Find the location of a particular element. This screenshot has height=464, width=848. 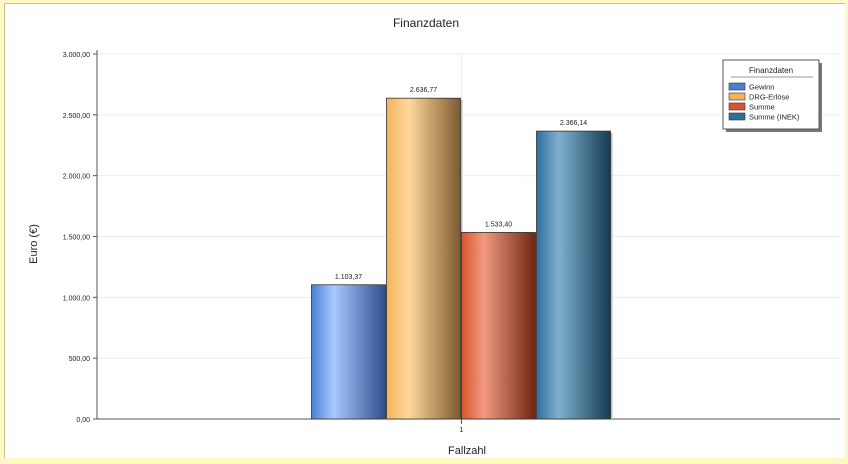

data-label: 2.366,14 is located at coordinates (573, 123).